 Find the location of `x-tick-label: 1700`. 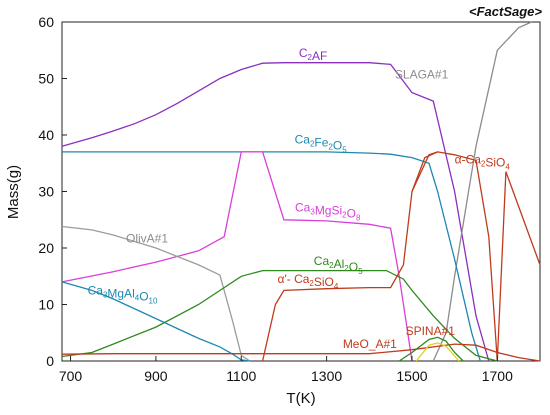

x-tick-label: 1700 is located at coordinates (497, 376).